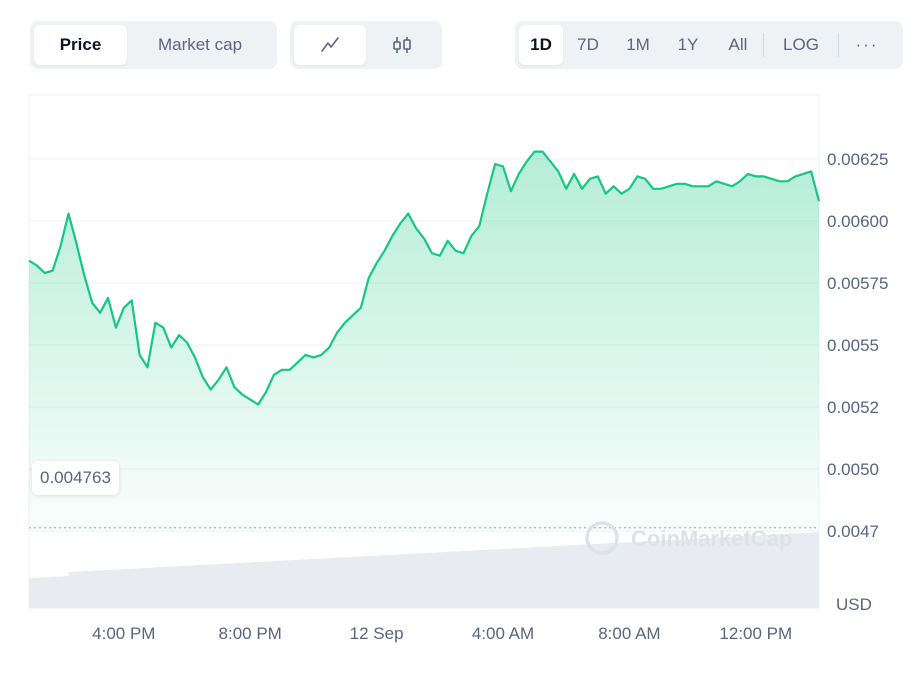 The width and height of the screenshot is (917, 689). I want to click on range-7d-tab: 7D, so click(588, 44).